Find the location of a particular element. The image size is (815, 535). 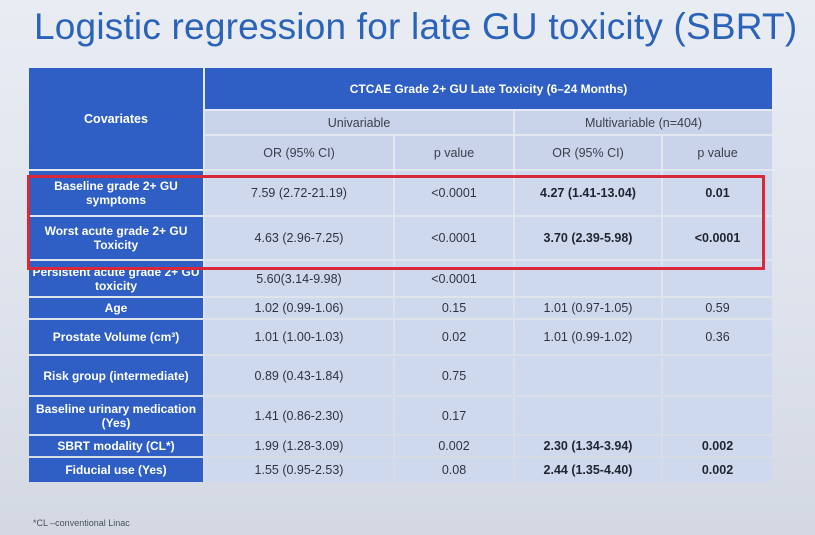

covariate-label: SBRT modality (CL*) is located at coordinates (116, 446).